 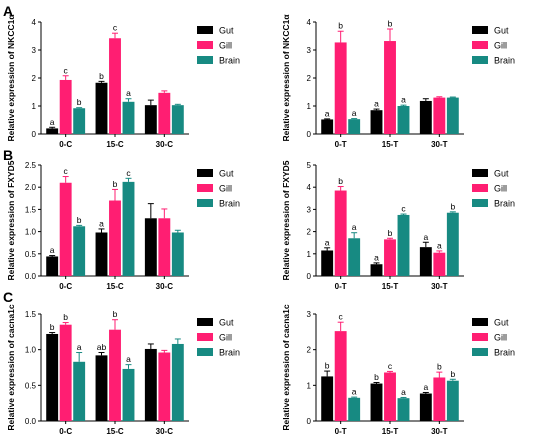 What do you see at coordinates (309, 187) in the screenshot?
I see `y-tick-label: 4` at bounding box center [309, 187].